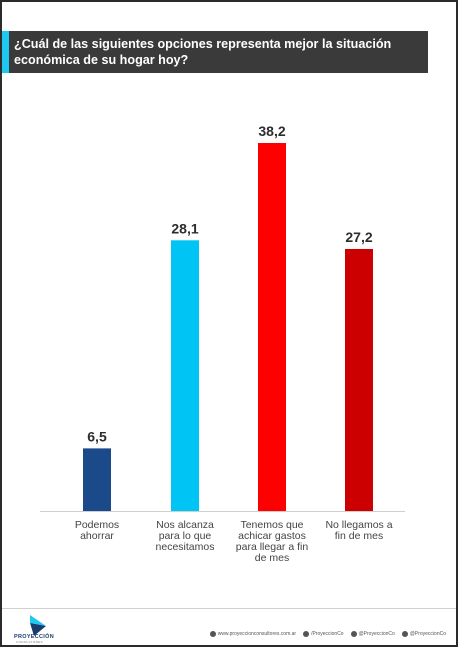 This screenshot has height=647, width=458. I want to click on category-label-2: Nos alcanza para lo que necesitamos, so click(185, 536).